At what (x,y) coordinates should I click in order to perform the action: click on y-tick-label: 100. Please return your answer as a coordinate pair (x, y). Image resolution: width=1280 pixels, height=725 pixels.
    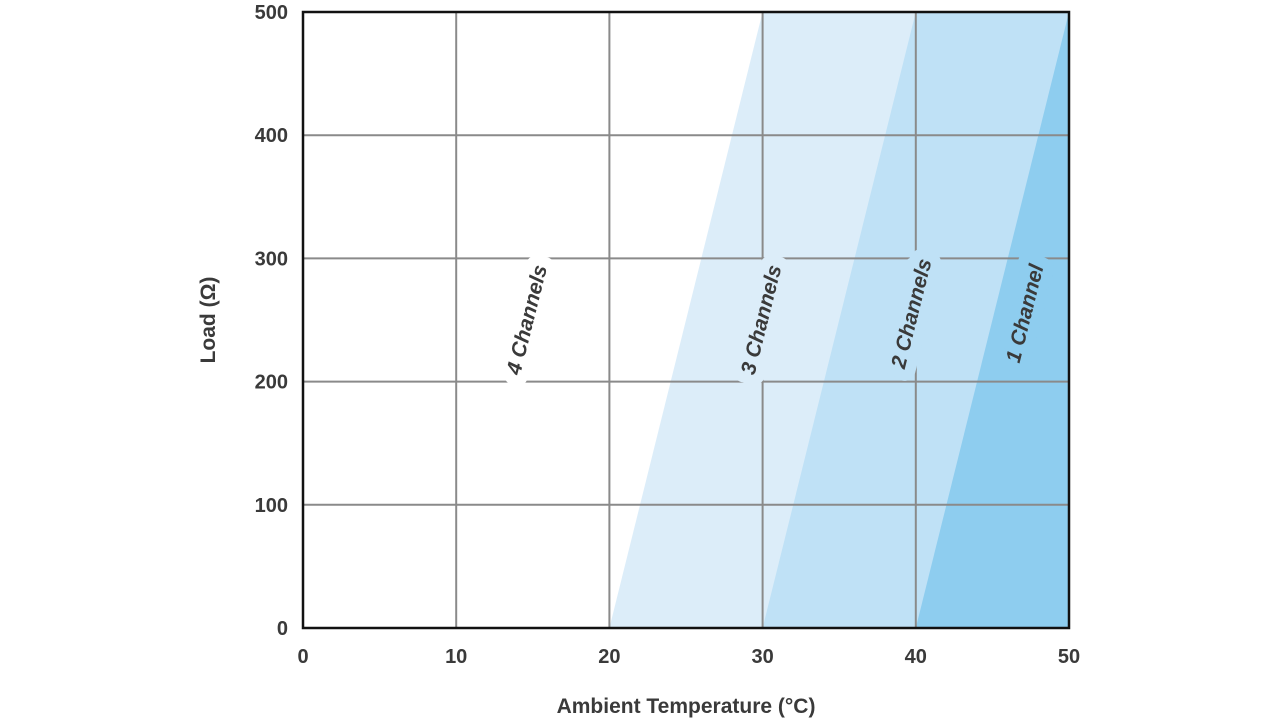
    Looking at the image, I should click on (271, 506).